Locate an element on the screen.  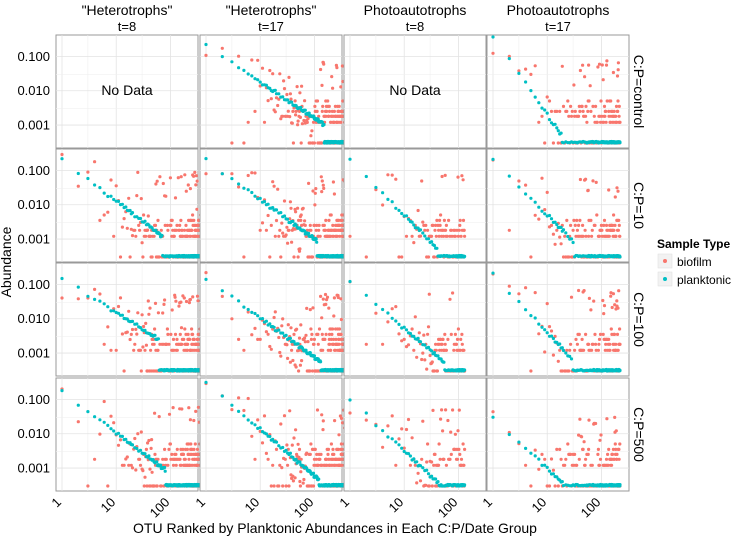
panel-frame is located at coordinates (558, 205).